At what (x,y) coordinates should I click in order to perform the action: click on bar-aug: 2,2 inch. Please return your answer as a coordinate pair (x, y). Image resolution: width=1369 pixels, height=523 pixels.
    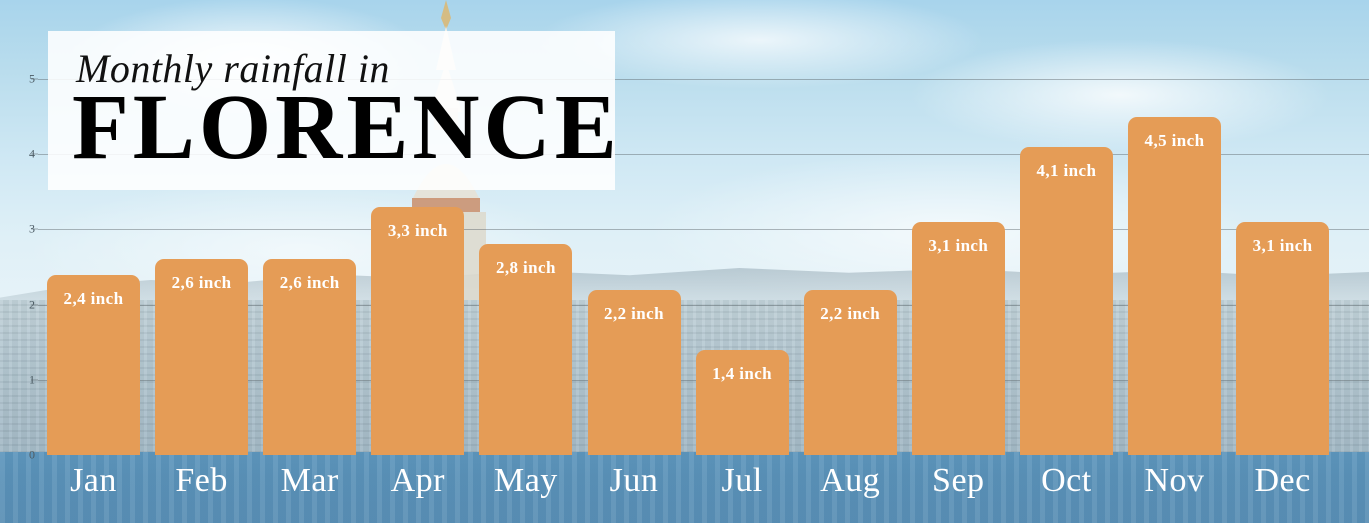
    Looking at the image, I should click on (850, 372).